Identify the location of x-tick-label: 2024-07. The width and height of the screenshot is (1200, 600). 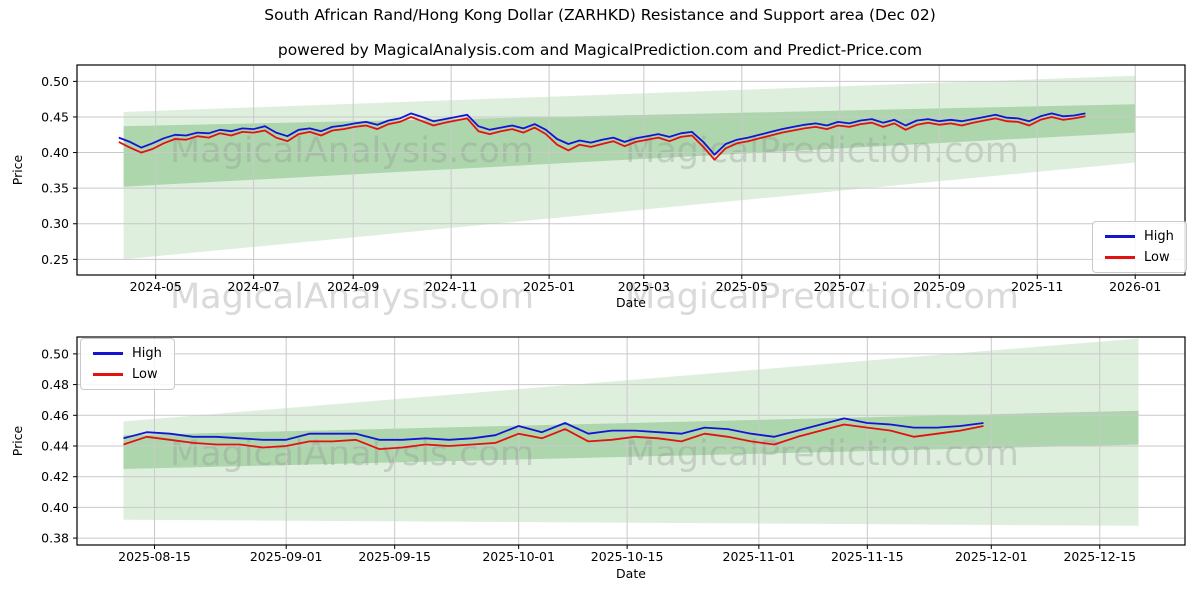
(254, 286).